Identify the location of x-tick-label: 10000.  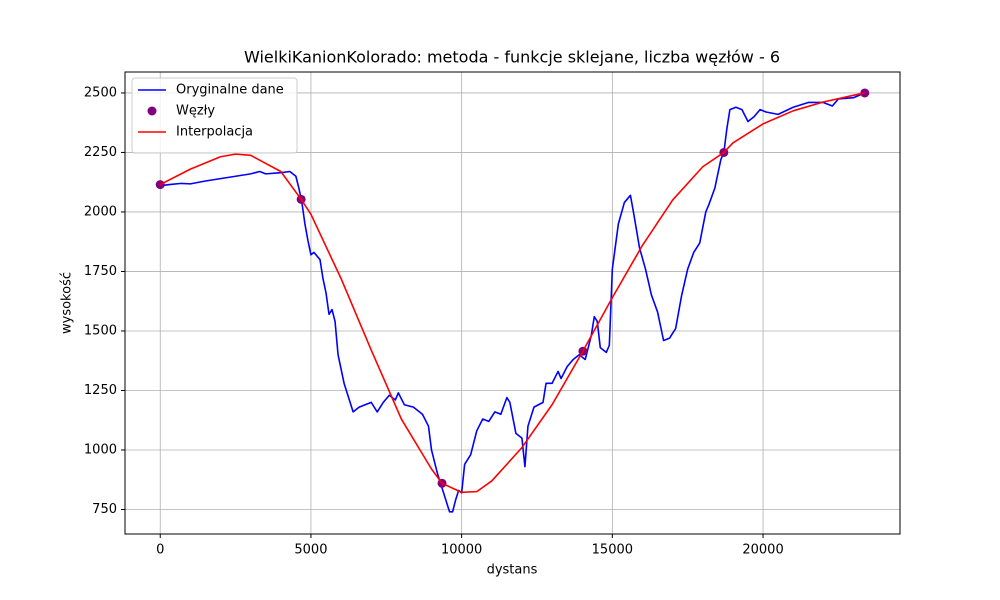
(461, 550).